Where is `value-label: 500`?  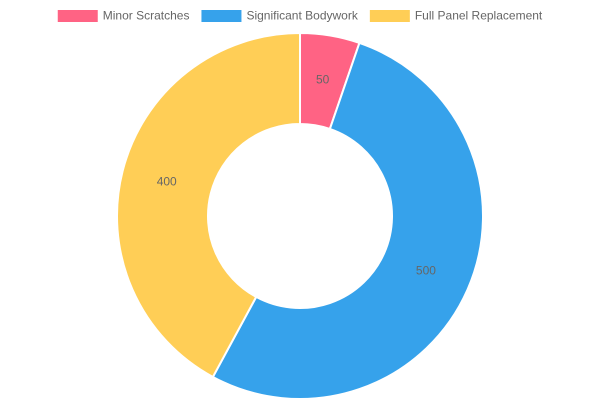 value-label: 500 is located at coordinates (426, 270).